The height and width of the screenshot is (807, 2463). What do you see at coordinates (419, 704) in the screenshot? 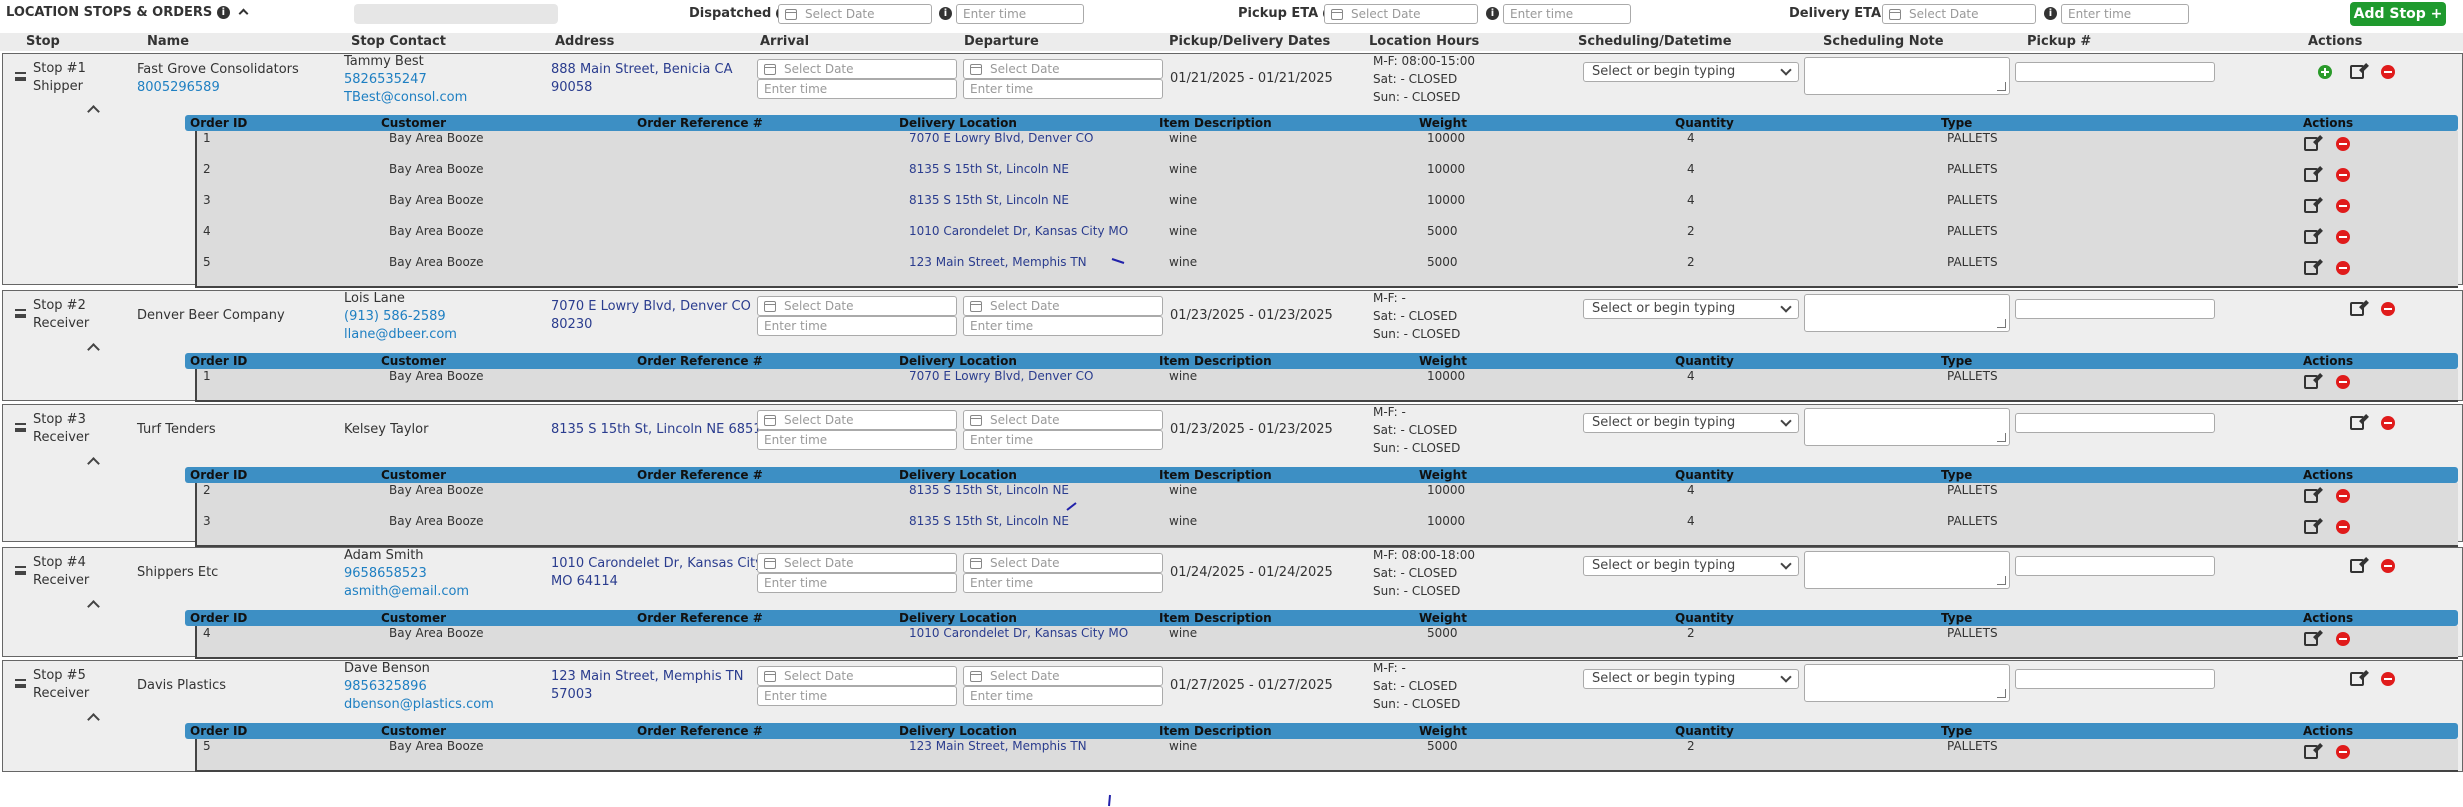
I see `contact-email: dbenson@plastics.com` at bounding box center [419, 704].